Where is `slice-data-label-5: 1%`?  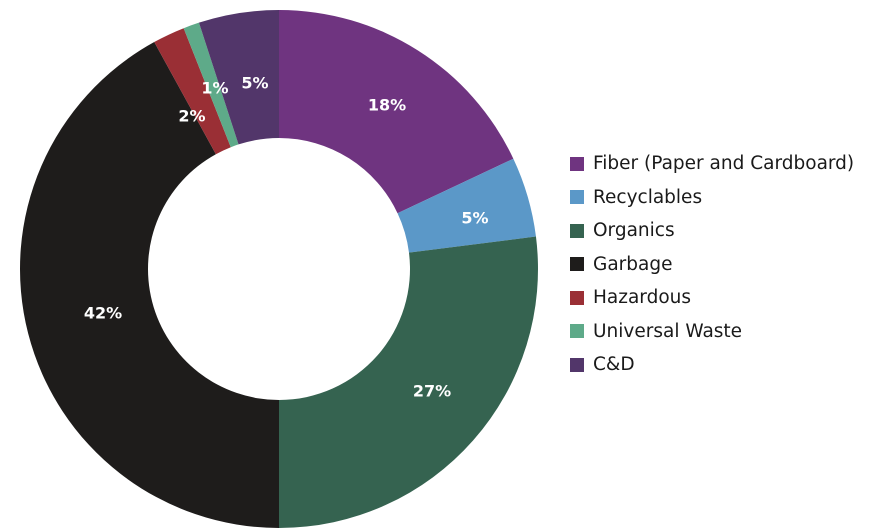 slice-data-label-5: 1% is located at coordinates (214, 88).